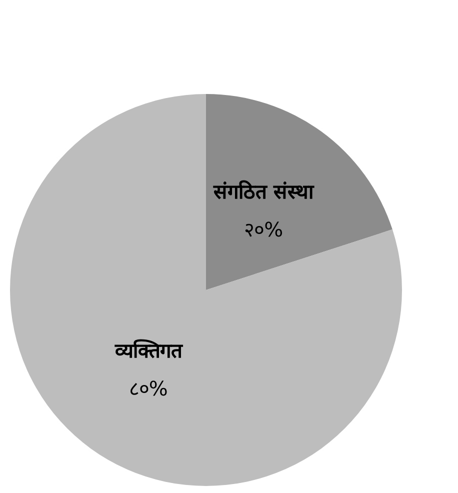 This screenshot has height=493, width=458. What do you see at coordinates (263, 192) in the screenshot?
I see `slice-label: संगठित संस्था` at bounding box center [263, 192].